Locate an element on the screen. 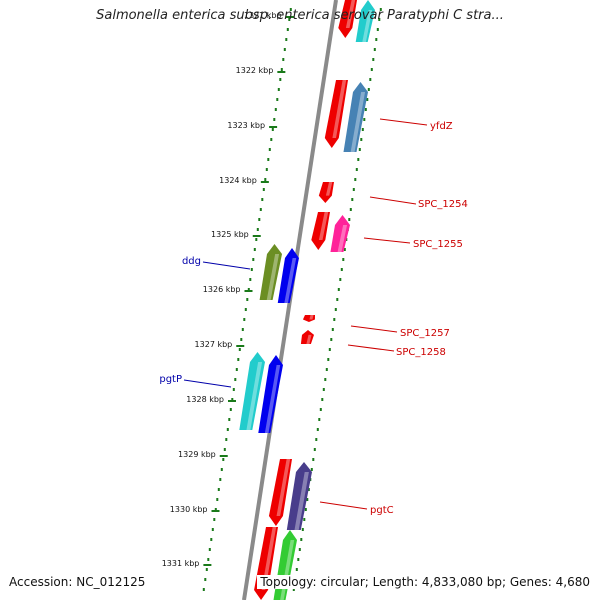 This screenshot has width=600, height=600. gene-label-spc-1255: SPC_1255 is located at coordinates (438, 244).